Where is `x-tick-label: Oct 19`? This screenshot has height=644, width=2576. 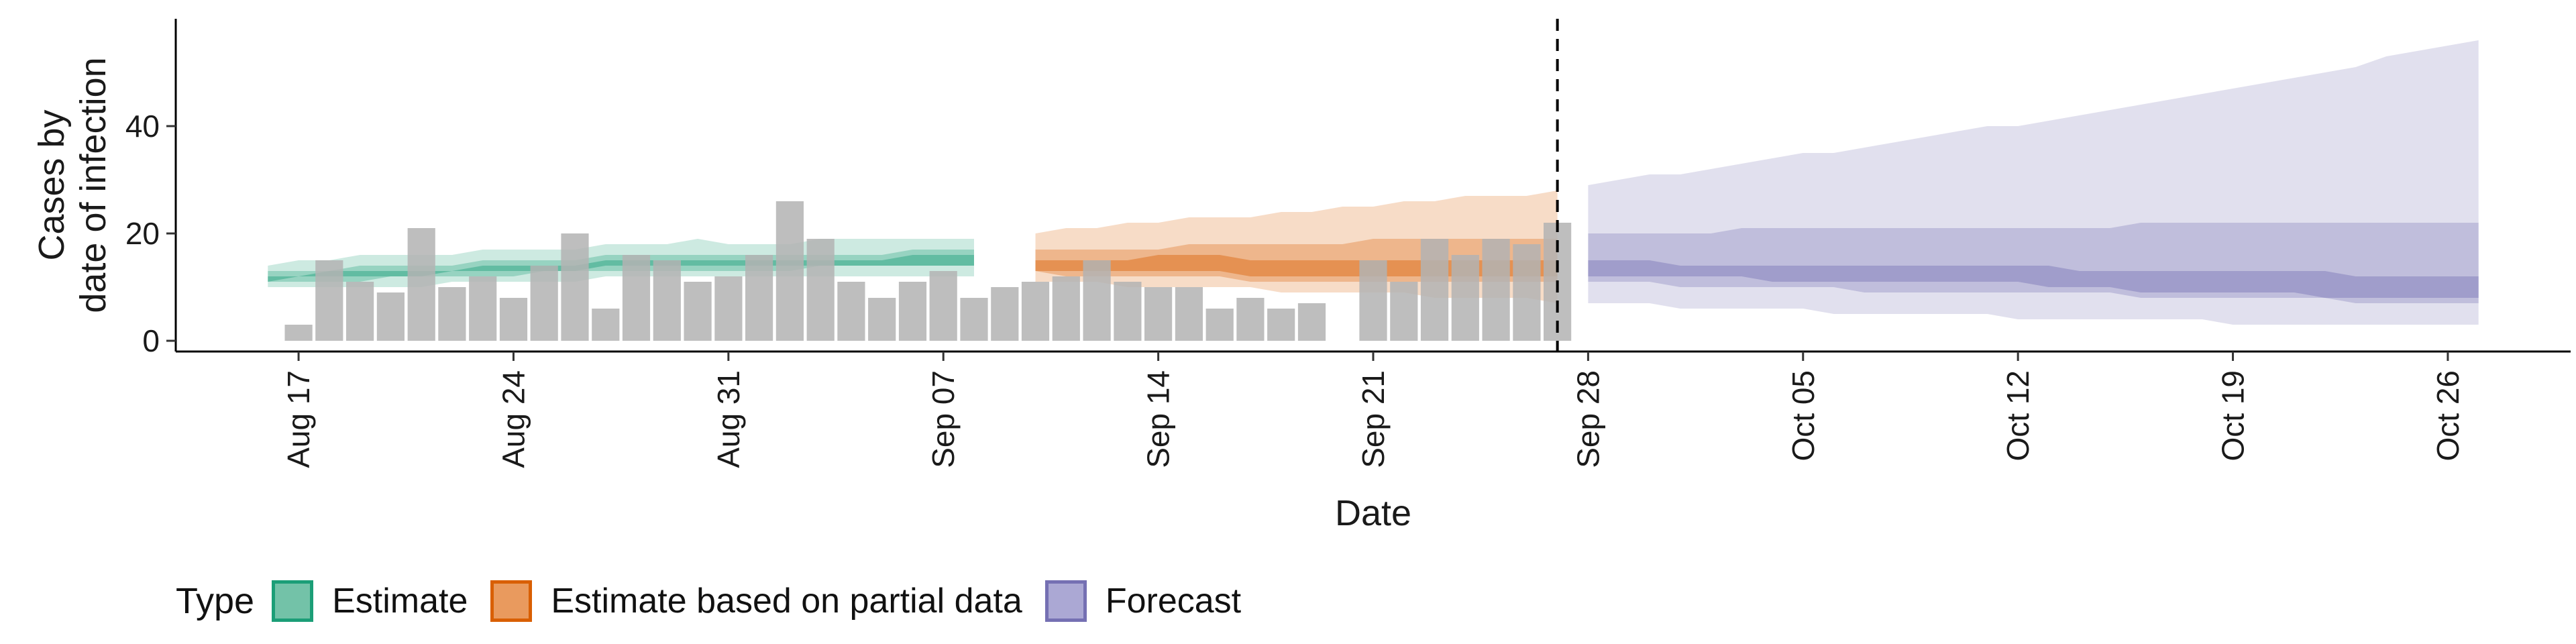
x-tick-label: Oct 19 is located at coordinates (2233, 416).